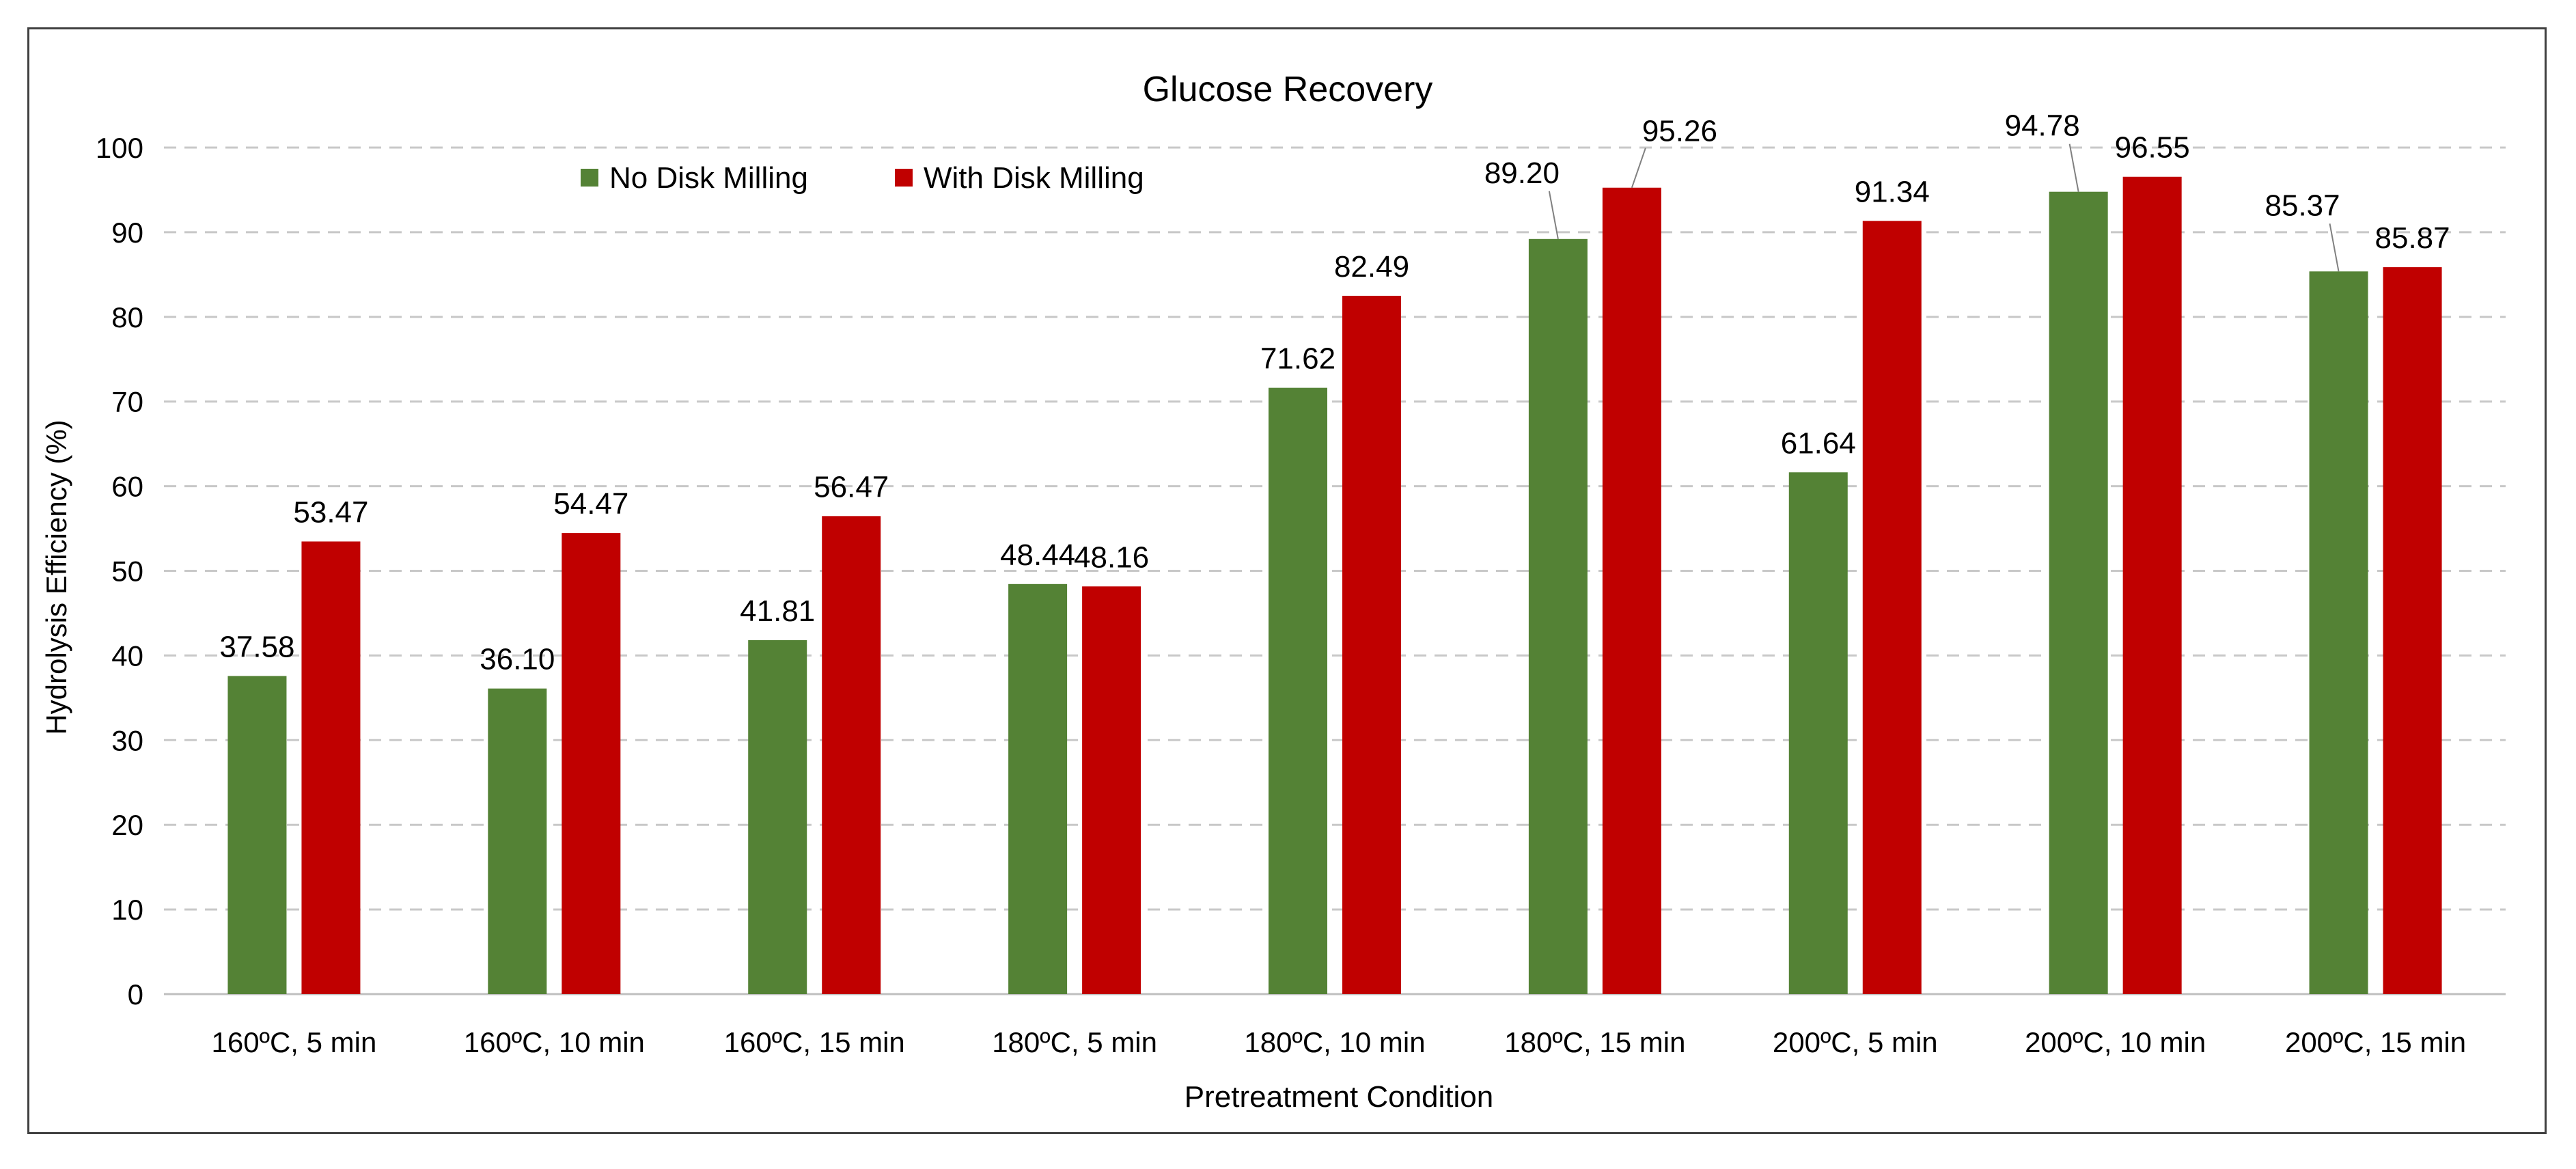 The width and height of the screenshot is (2576, 1169). I want to click on x-tick-label: 180ºC, 15 min, so click(1594, 1042).